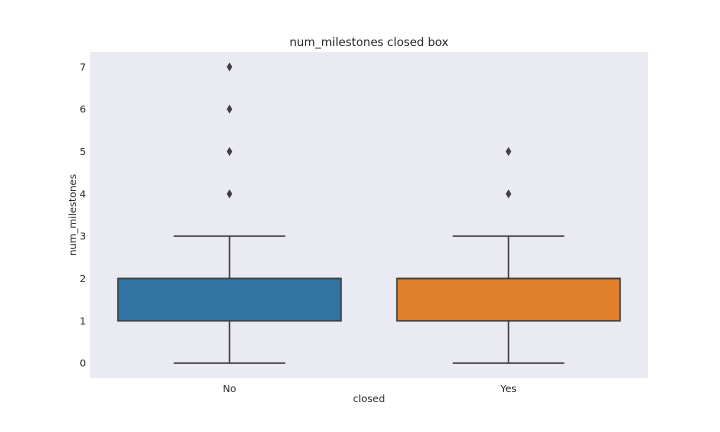 The width and height of the screenshot is (720, 432). Describe the element at coordinates (83, 321) in the screenshot. I see `y-tick-label: 1` at that location.